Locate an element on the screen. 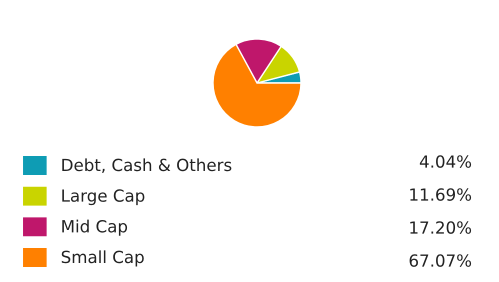 The height and width of the screenshot is (282, 499). data-label: 67.07% is located at coordinates (441, 260).